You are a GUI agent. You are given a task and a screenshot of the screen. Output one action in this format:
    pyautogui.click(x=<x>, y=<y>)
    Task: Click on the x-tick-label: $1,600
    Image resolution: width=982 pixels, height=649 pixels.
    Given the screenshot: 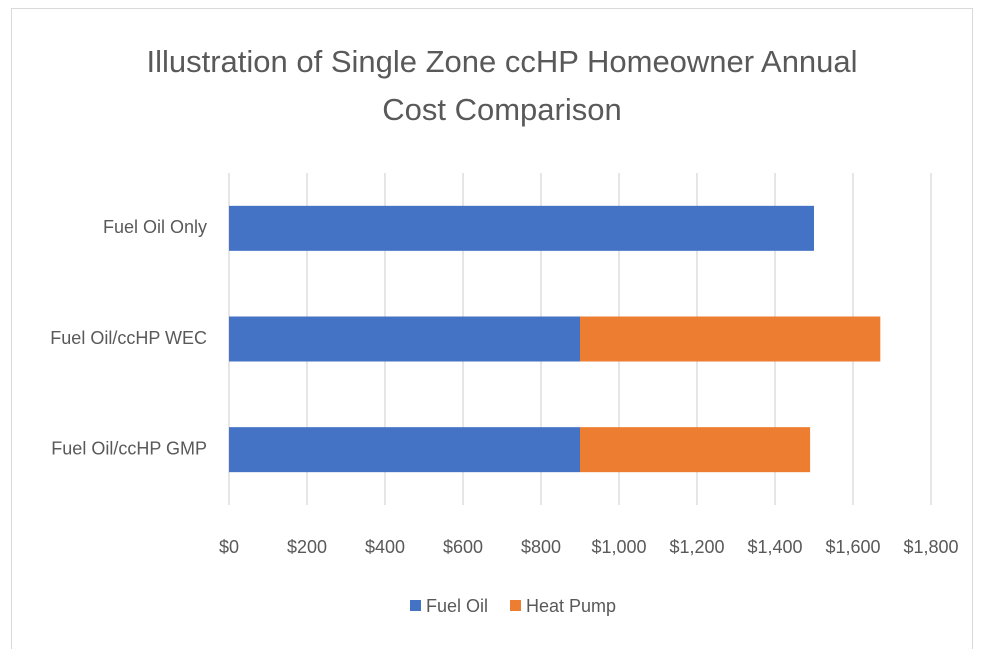 What is the action you would take?
    pyautogui.click(x=852, y=547)
    